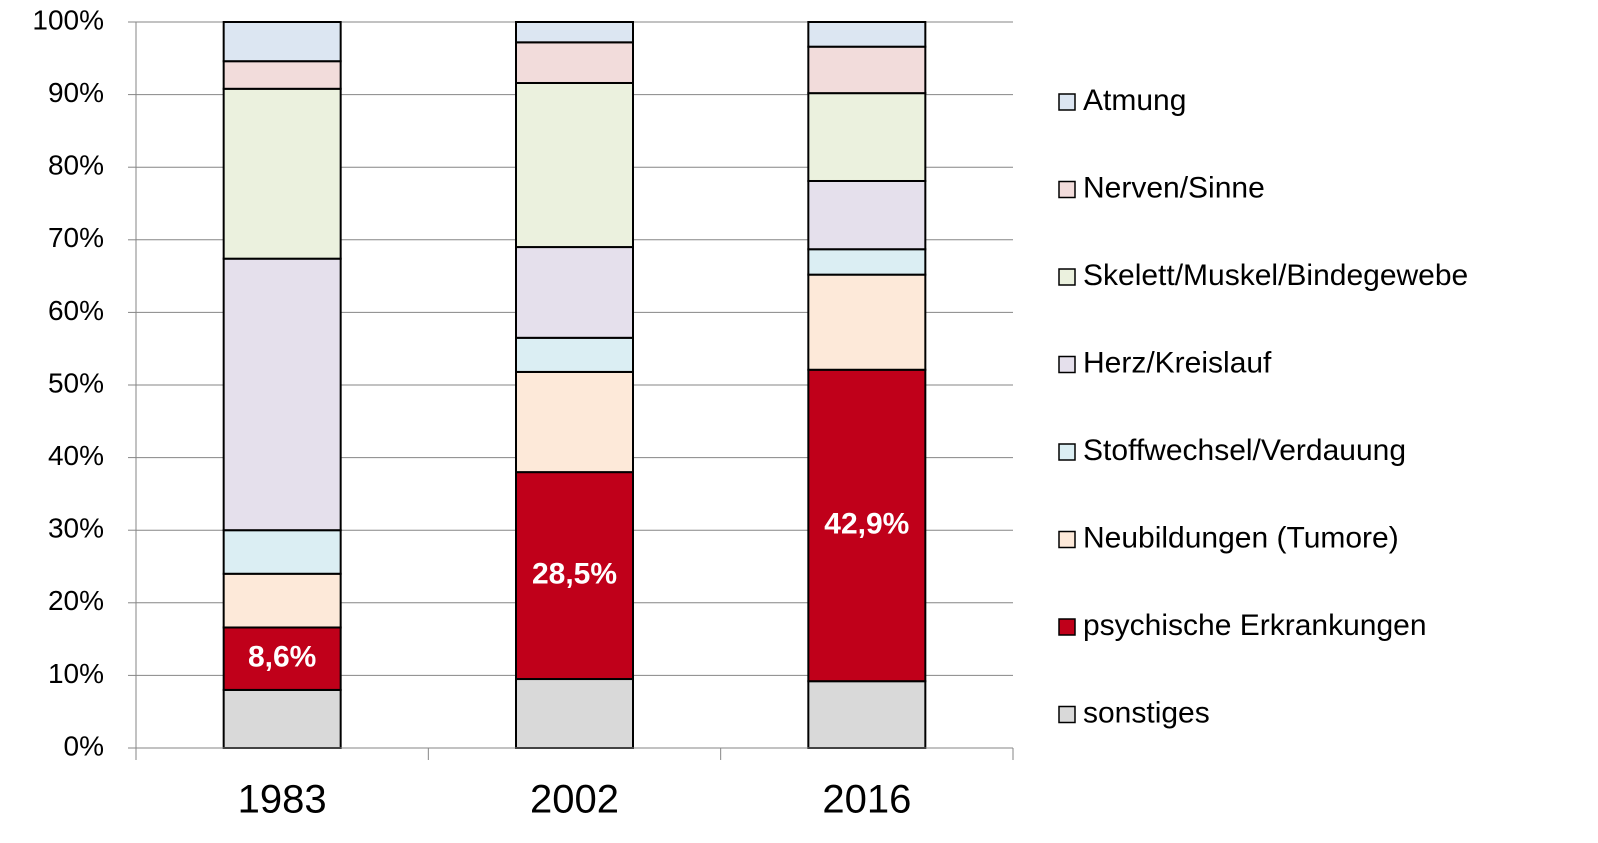  What do you see at coordinates (1134, 100) in the screenshot?
I see `legend-label: Atmung` at bounding box center [1134, 100].